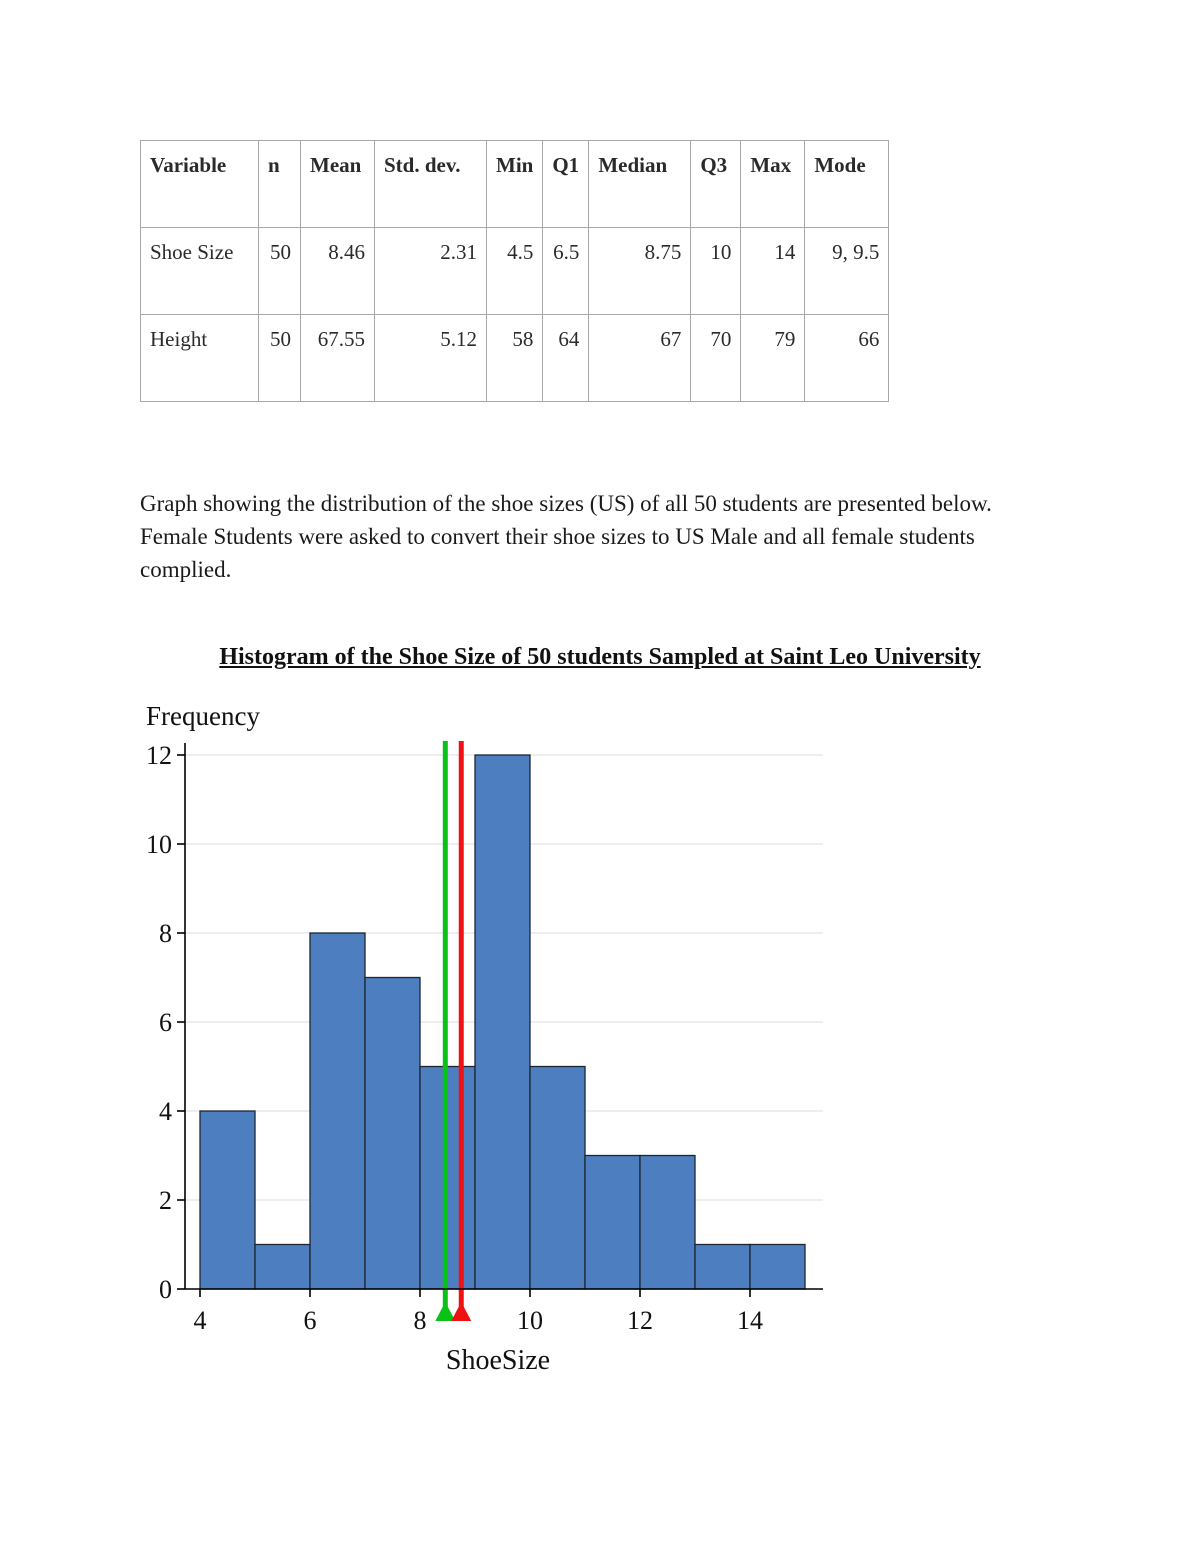  Describe the element at coordinates (566, 358) in the screenshot. I see `cell-q1: 64` at that location.